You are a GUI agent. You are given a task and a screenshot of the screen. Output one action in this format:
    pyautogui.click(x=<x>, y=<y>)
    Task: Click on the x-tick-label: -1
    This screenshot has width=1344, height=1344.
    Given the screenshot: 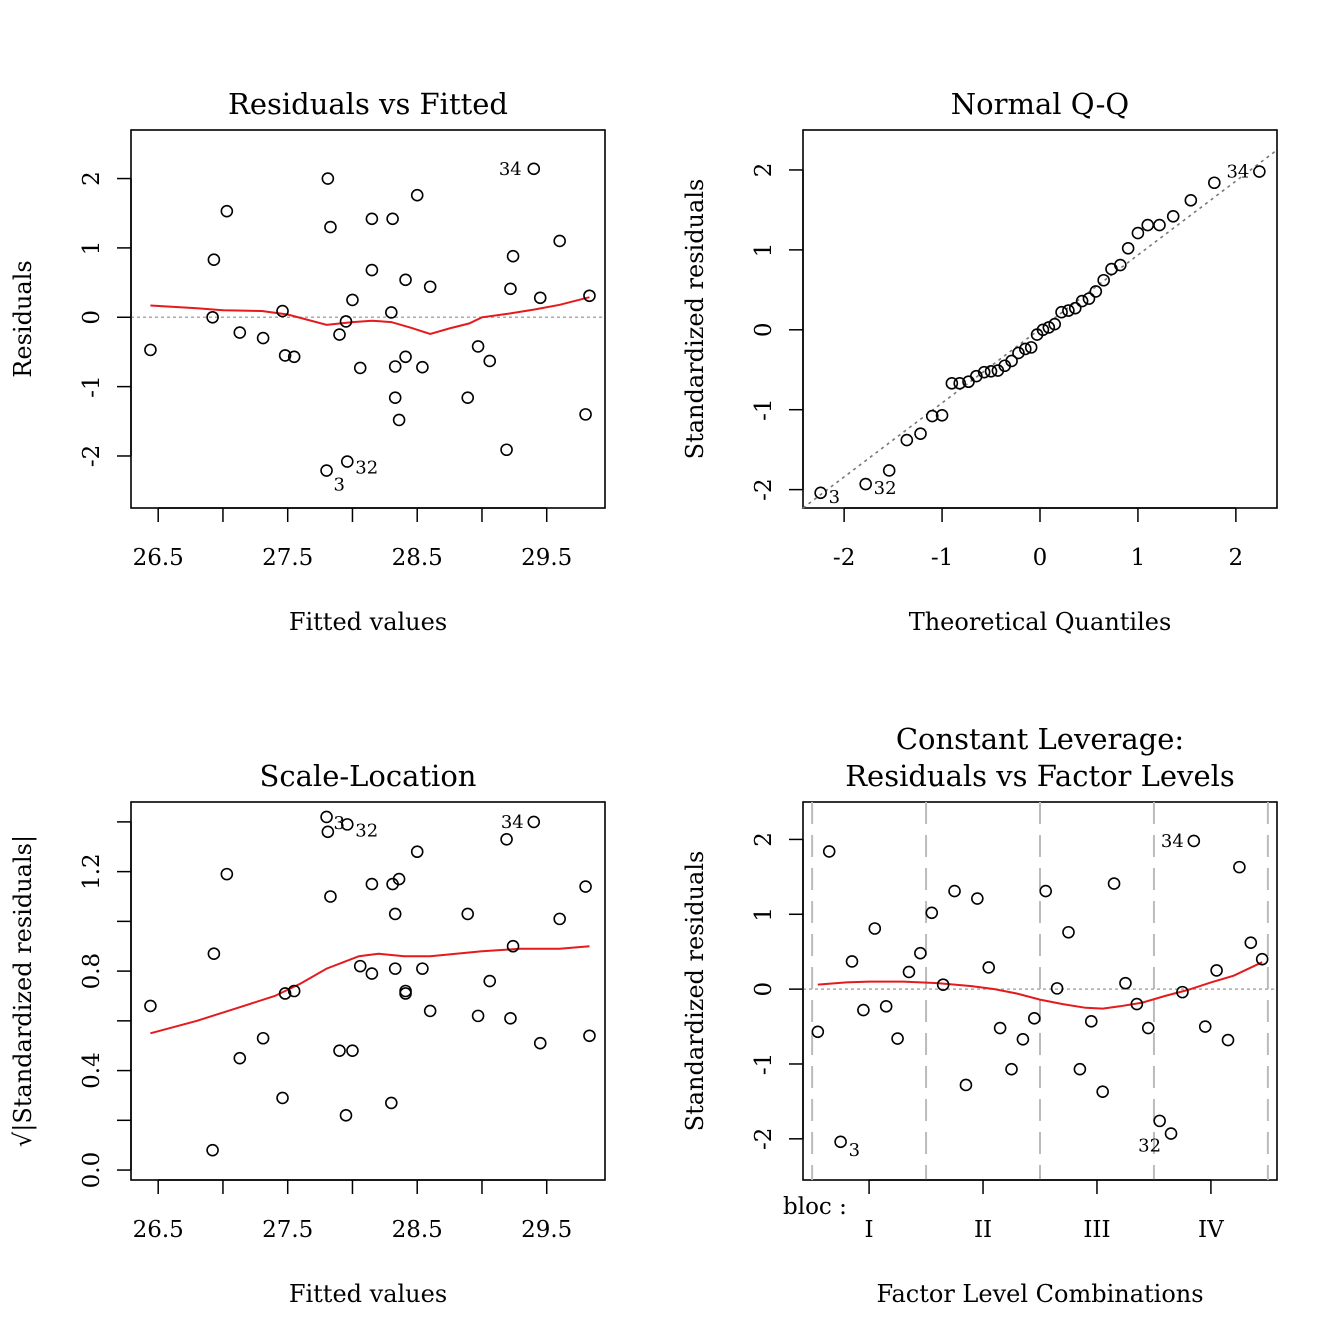 What is the action you would take?
    pyautogui.click(x=942, y=558)
    